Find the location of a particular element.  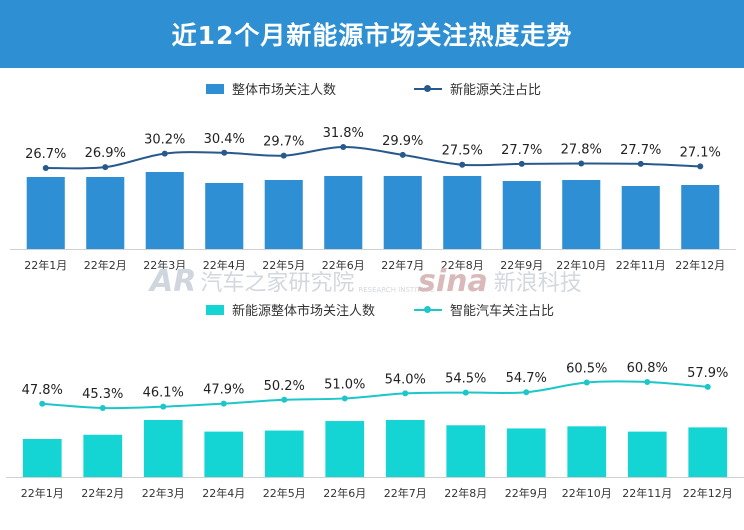

data-label: 27.1% is located at coordinates (700, 152).